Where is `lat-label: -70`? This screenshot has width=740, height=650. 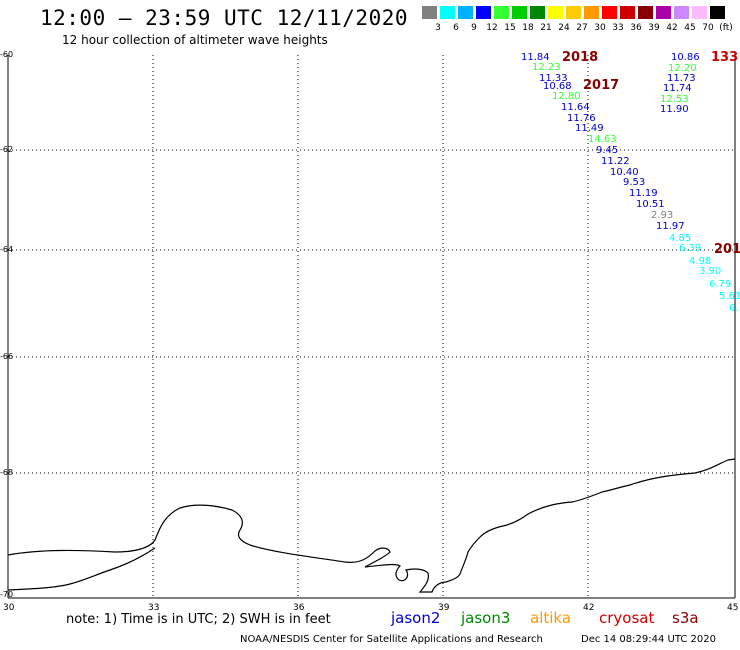 lat-label: -70 is located at coordinates (7, 594).